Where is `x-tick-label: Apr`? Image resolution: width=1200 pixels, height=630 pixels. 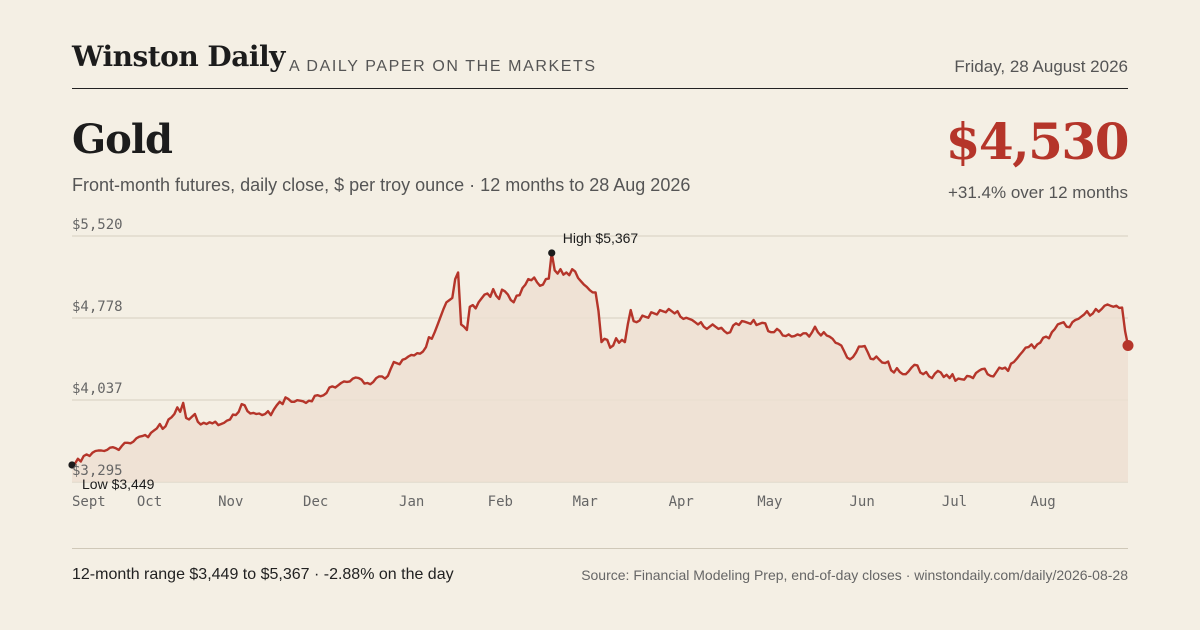 x-tick-label: Apr is located at coordinates (681, 502).